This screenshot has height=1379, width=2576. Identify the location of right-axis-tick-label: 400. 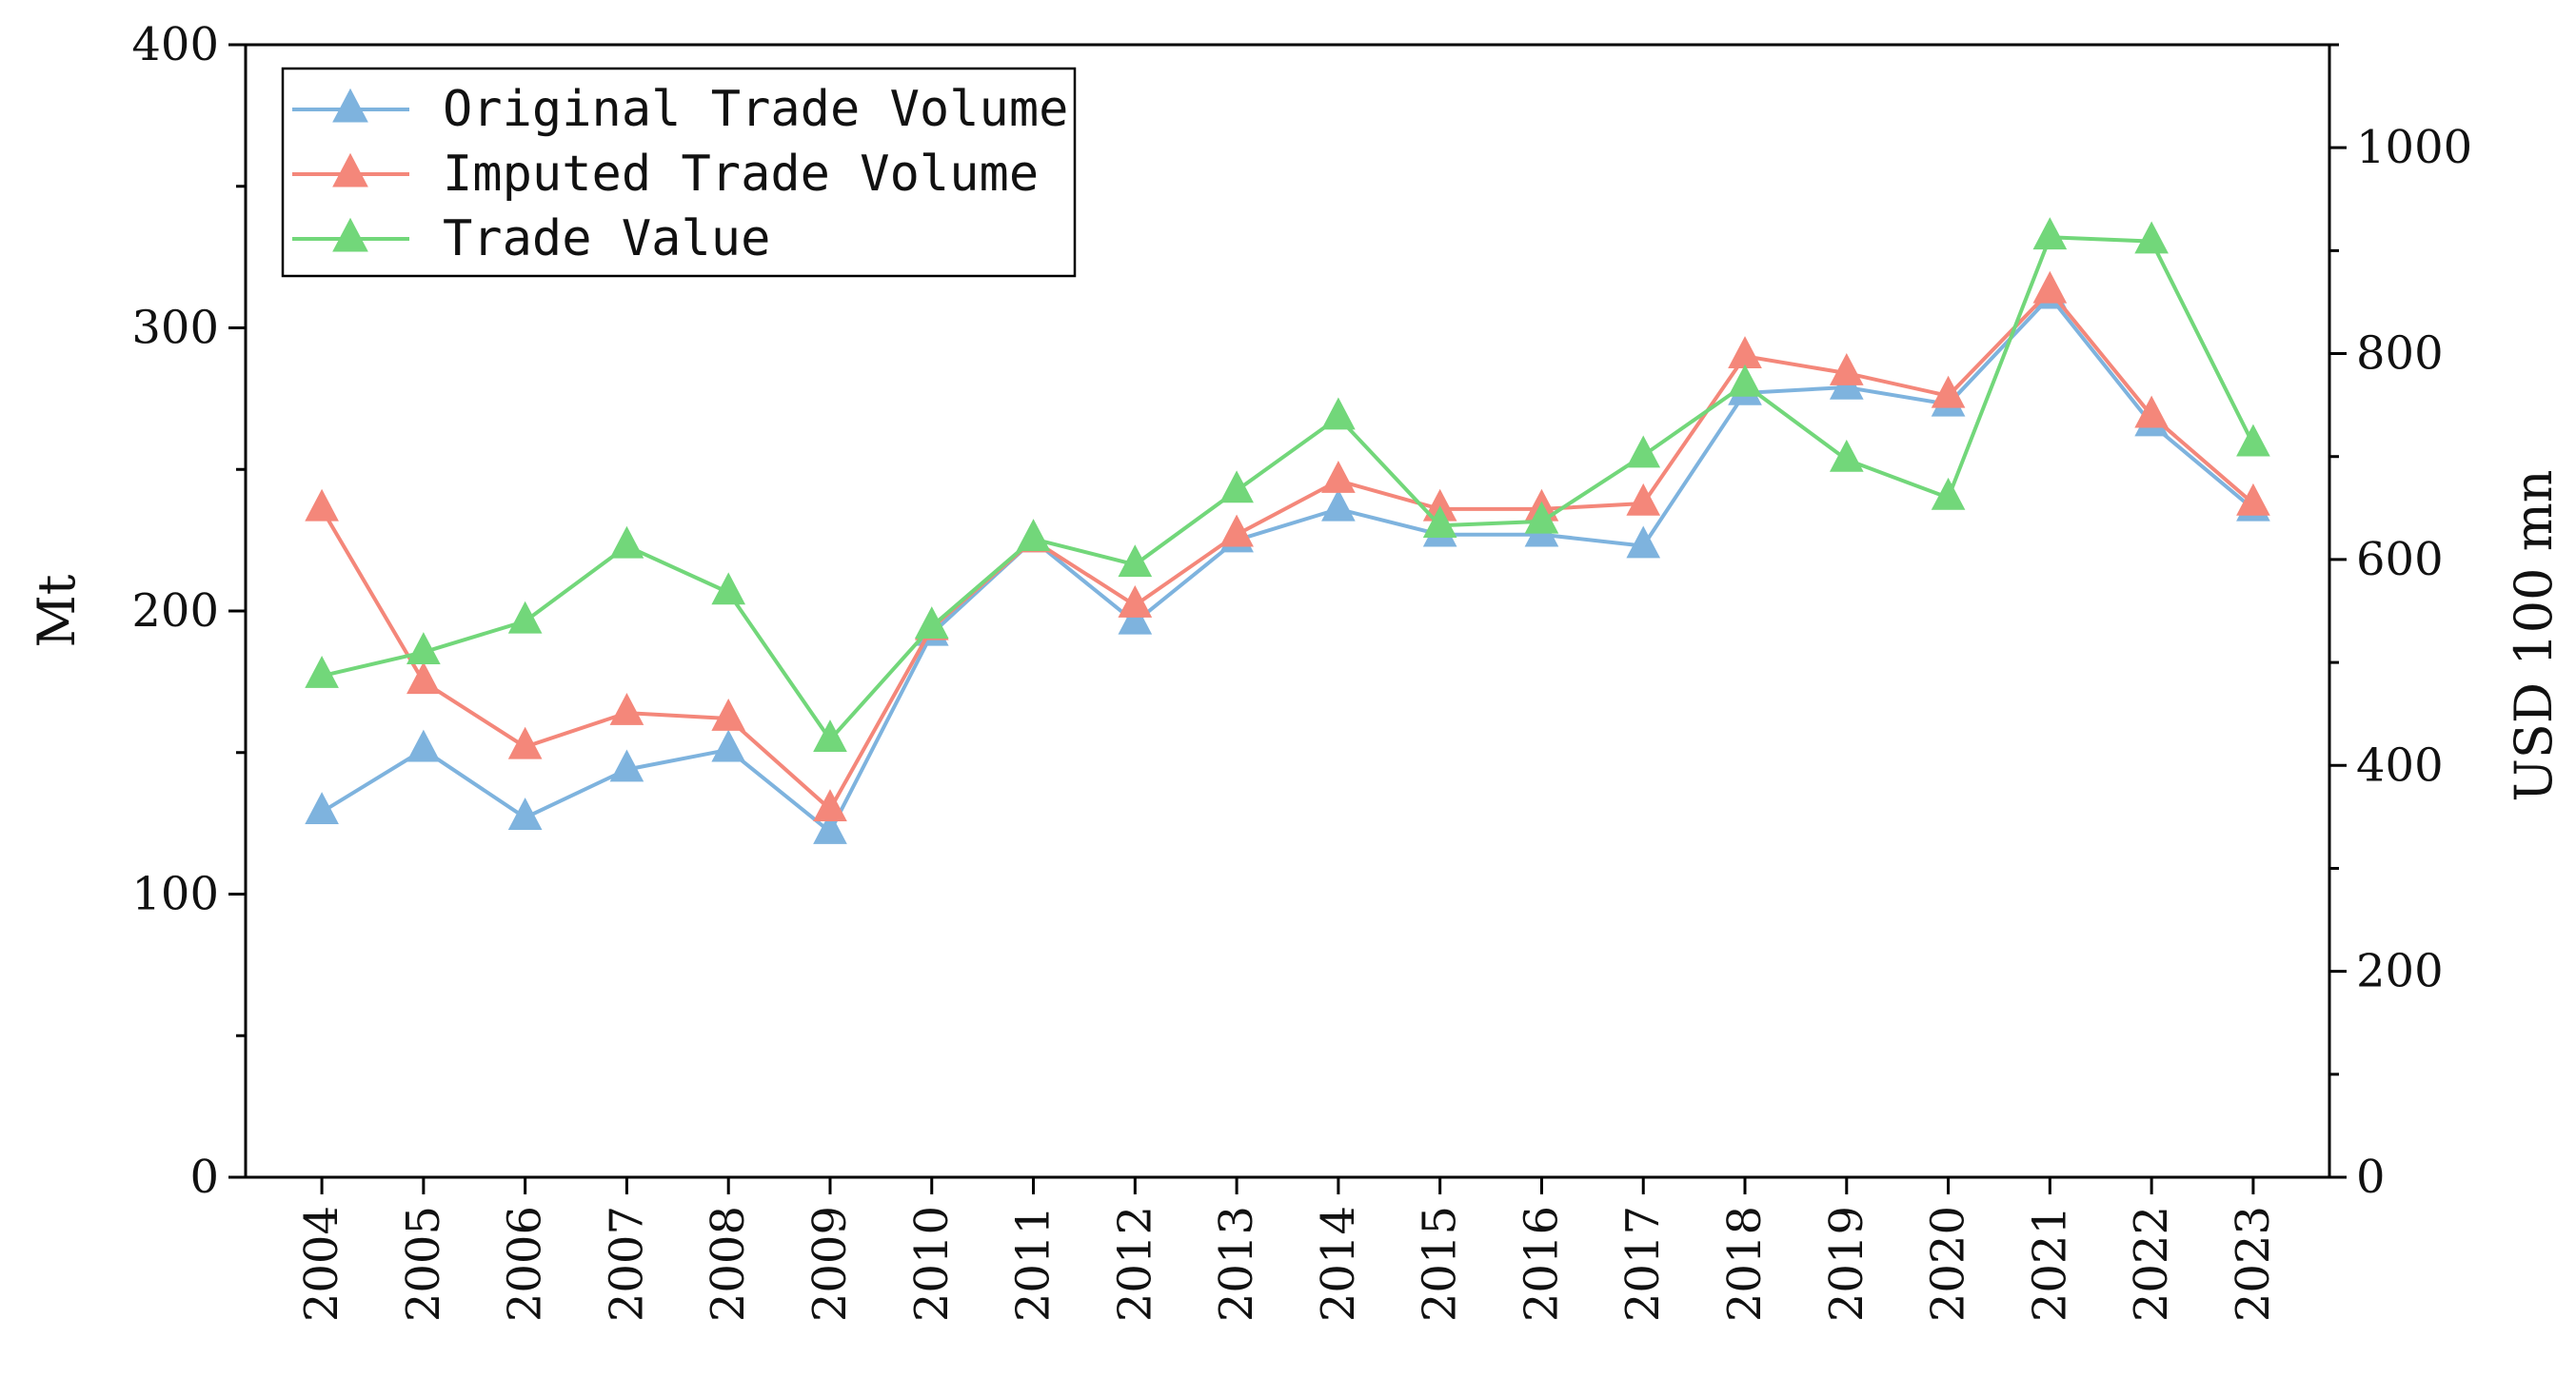
(2400, 765).